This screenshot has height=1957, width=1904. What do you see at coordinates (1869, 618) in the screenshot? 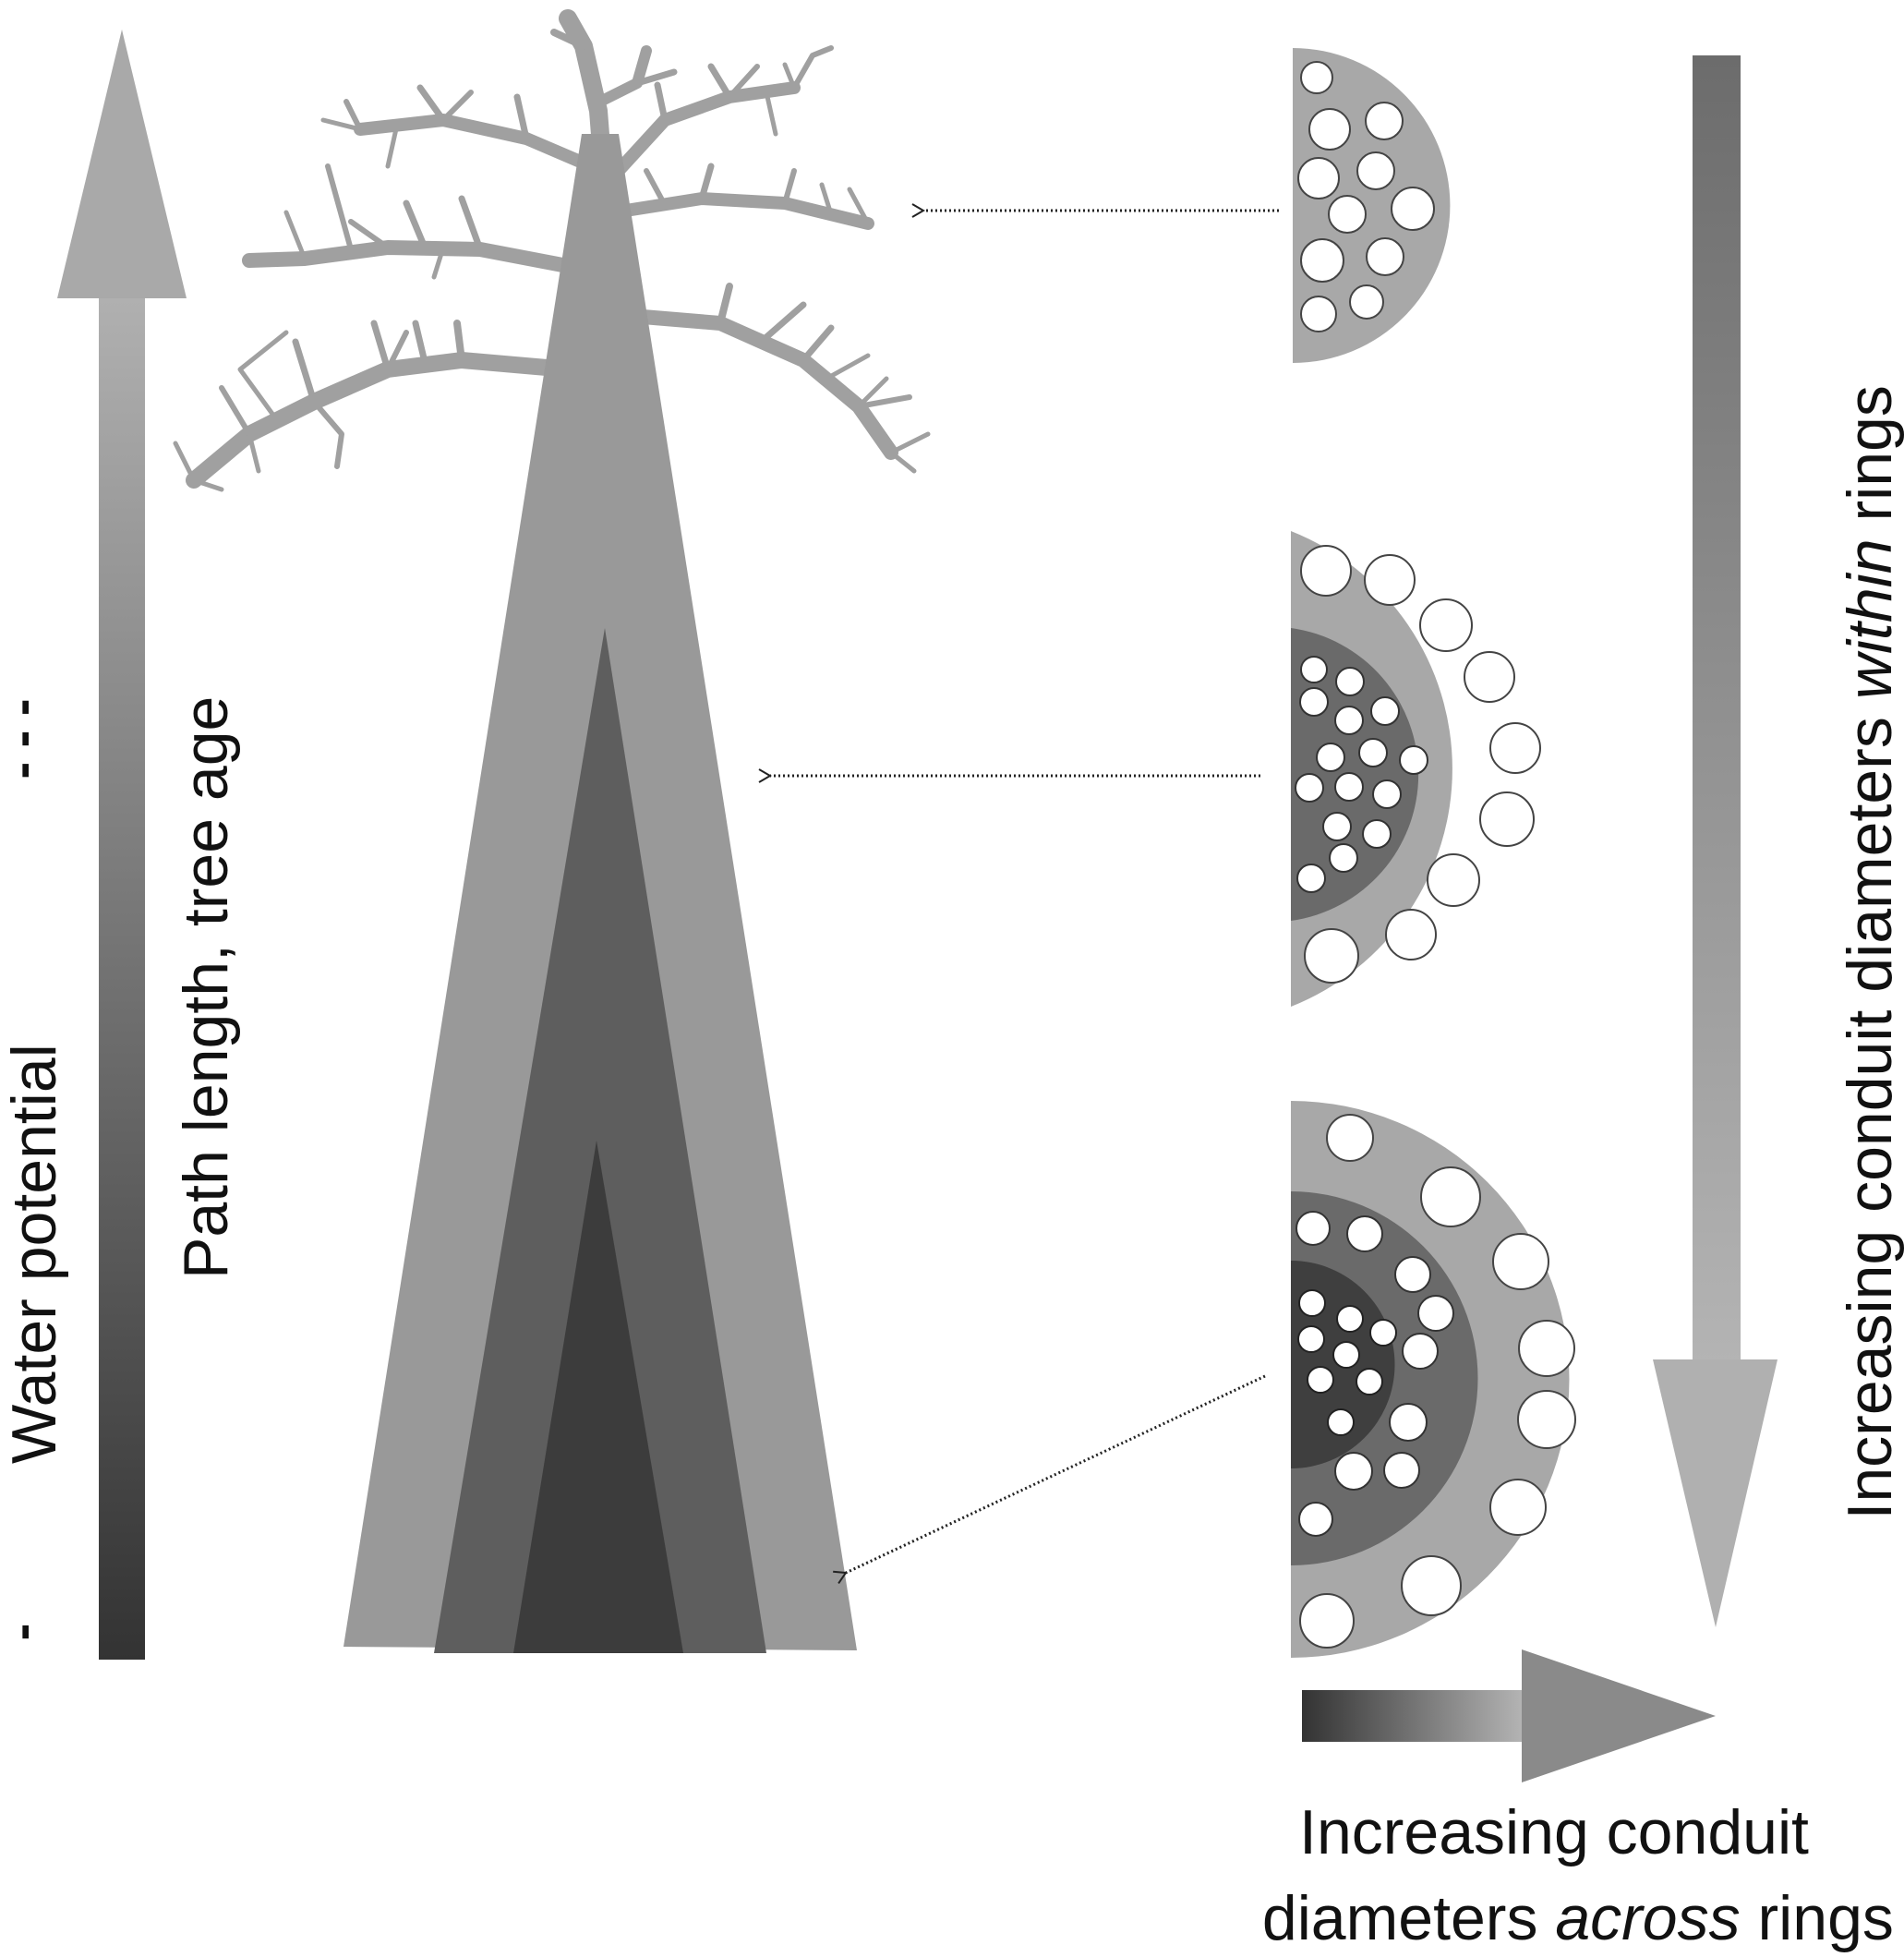
I see `within-emphasis: within` at bounding box center [1869, 618].